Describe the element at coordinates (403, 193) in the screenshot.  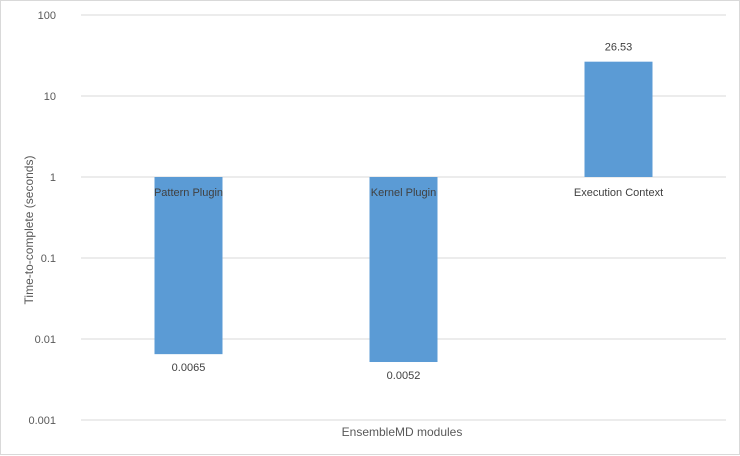
I see `x-category-label: Kernel Plugin` at that location.